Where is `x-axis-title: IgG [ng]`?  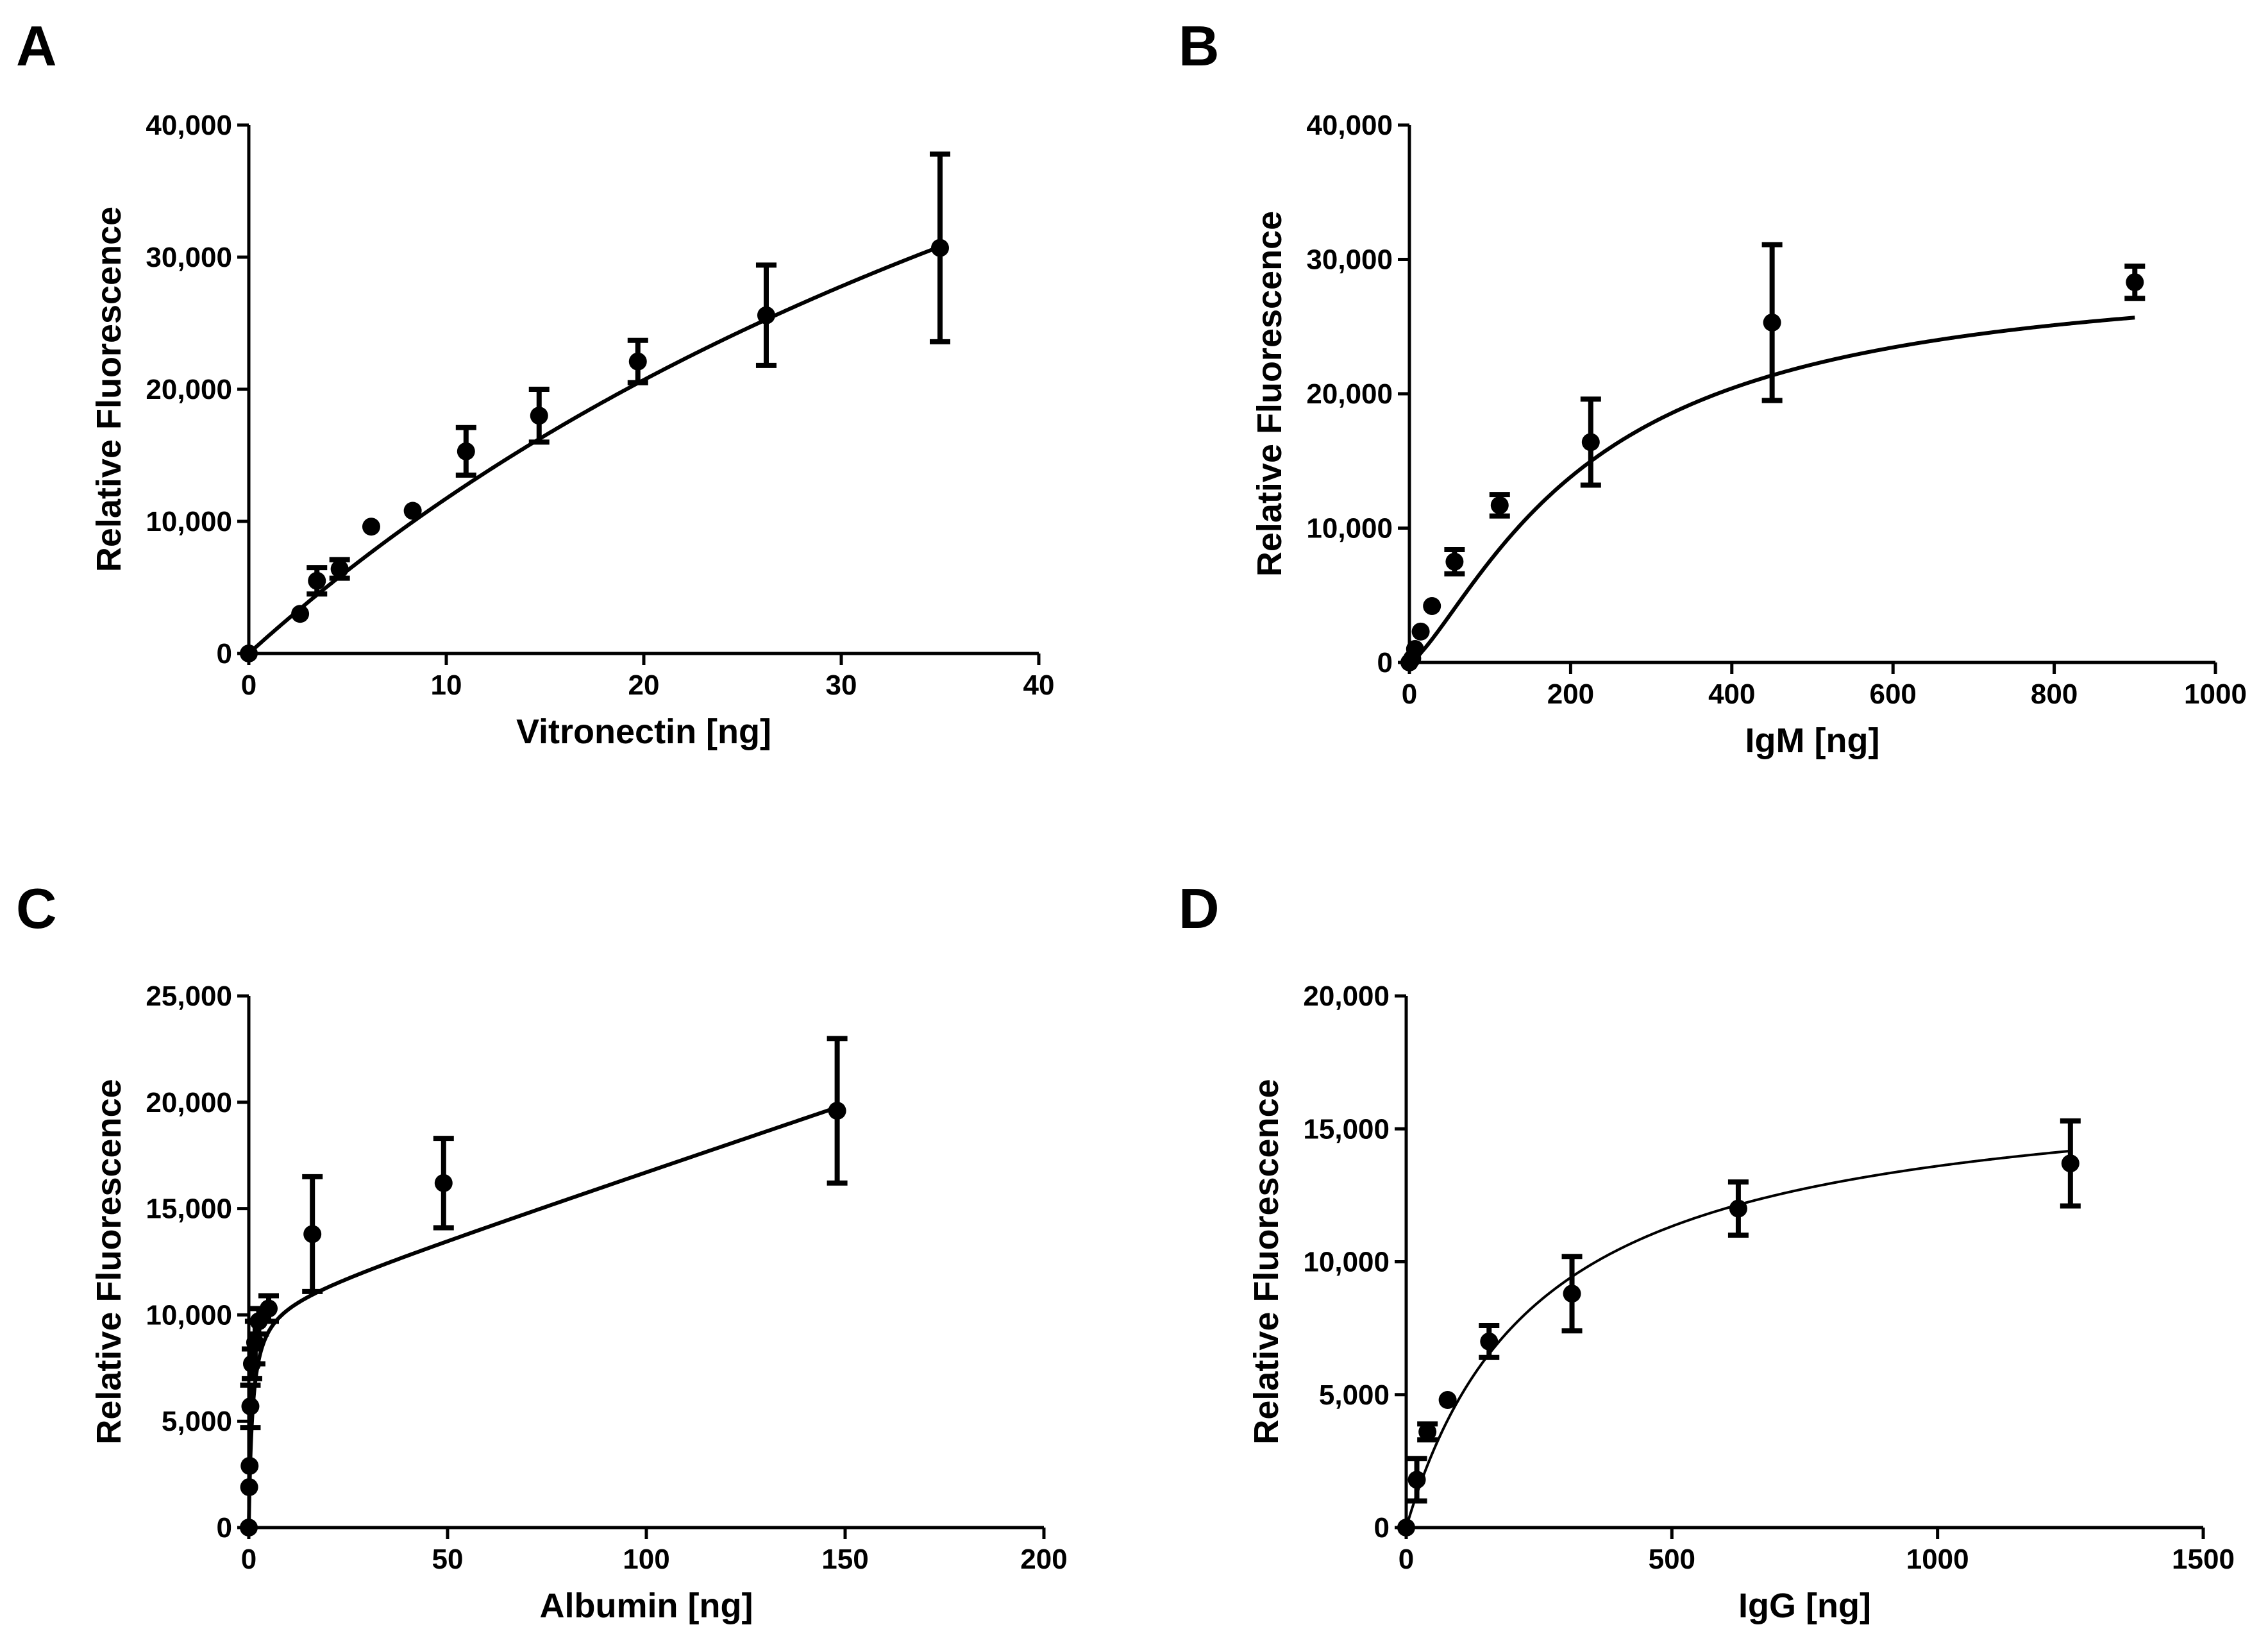 x-axis-title: IgG [ng] is located at coordinates (1804, 1606).